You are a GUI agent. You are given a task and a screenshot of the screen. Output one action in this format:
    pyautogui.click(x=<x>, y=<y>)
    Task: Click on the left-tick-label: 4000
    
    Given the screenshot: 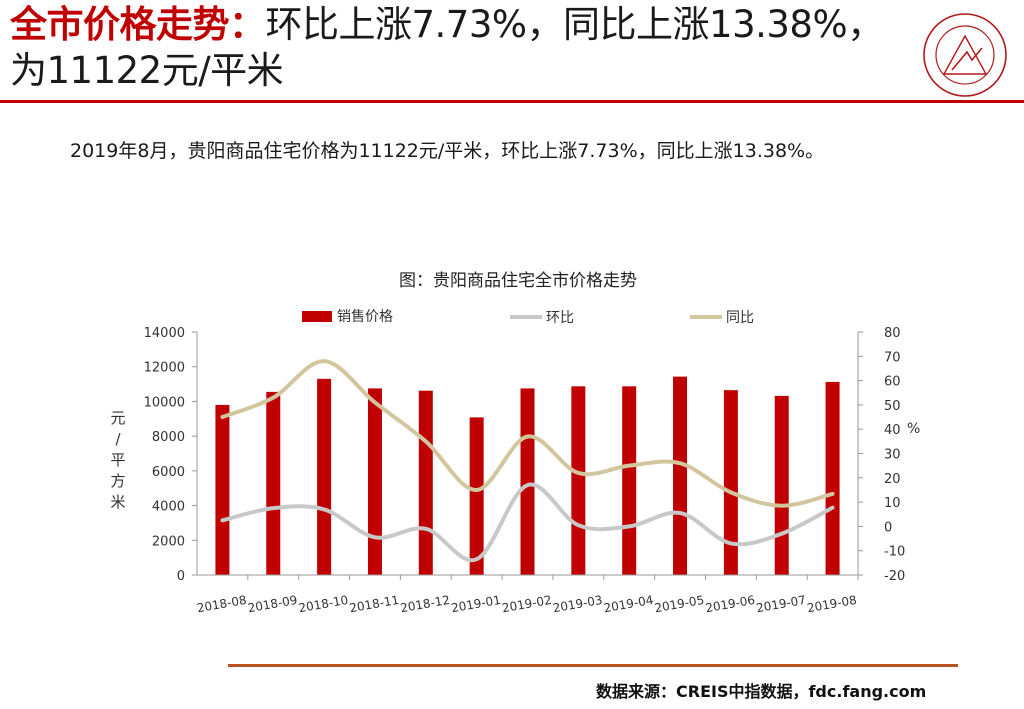 What is the action you would take?
    pyautogui.click(x=168, y=507)
    